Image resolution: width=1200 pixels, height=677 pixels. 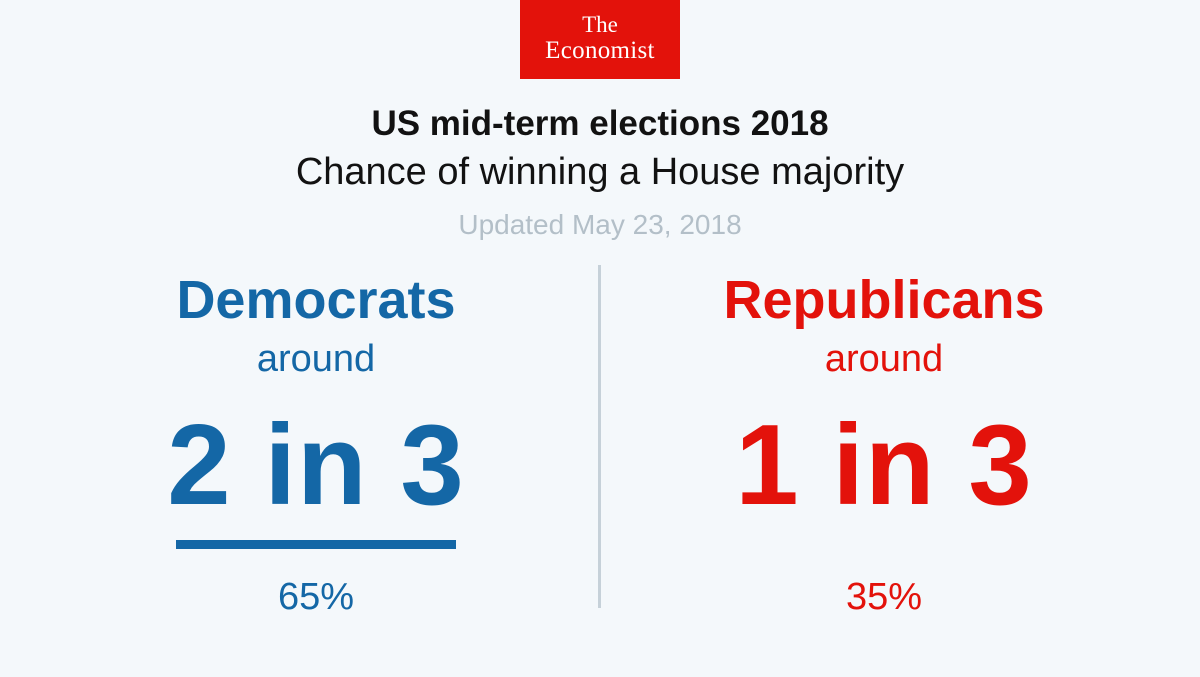 I want to click on democrats-label: Democrats, so click(x=316, y=300).